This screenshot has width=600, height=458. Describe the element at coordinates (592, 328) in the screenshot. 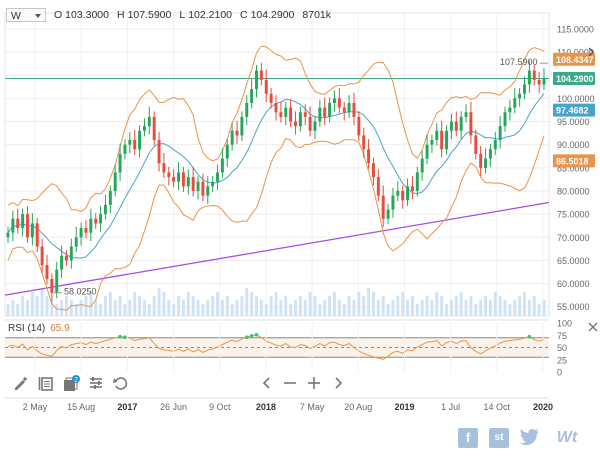

I see `collapse-icon` at that location.